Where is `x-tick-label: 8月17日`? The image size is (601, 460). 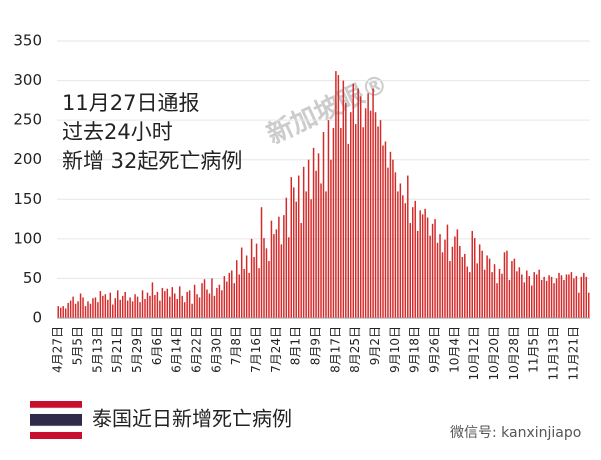
x-tick-label: 8月17日 is located at coordinates (335, 349).